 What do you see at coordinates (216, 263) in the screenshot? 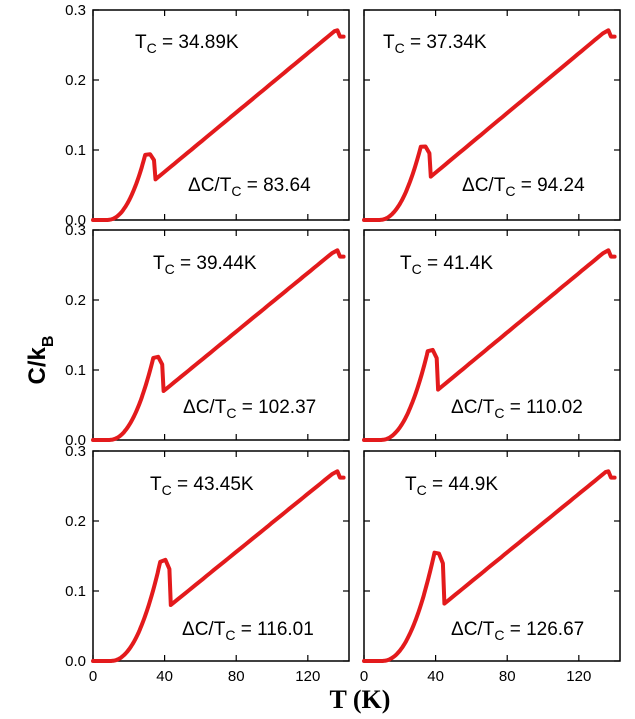
I see `tc-value: = 39.44K` at bounding box center [216, 263].